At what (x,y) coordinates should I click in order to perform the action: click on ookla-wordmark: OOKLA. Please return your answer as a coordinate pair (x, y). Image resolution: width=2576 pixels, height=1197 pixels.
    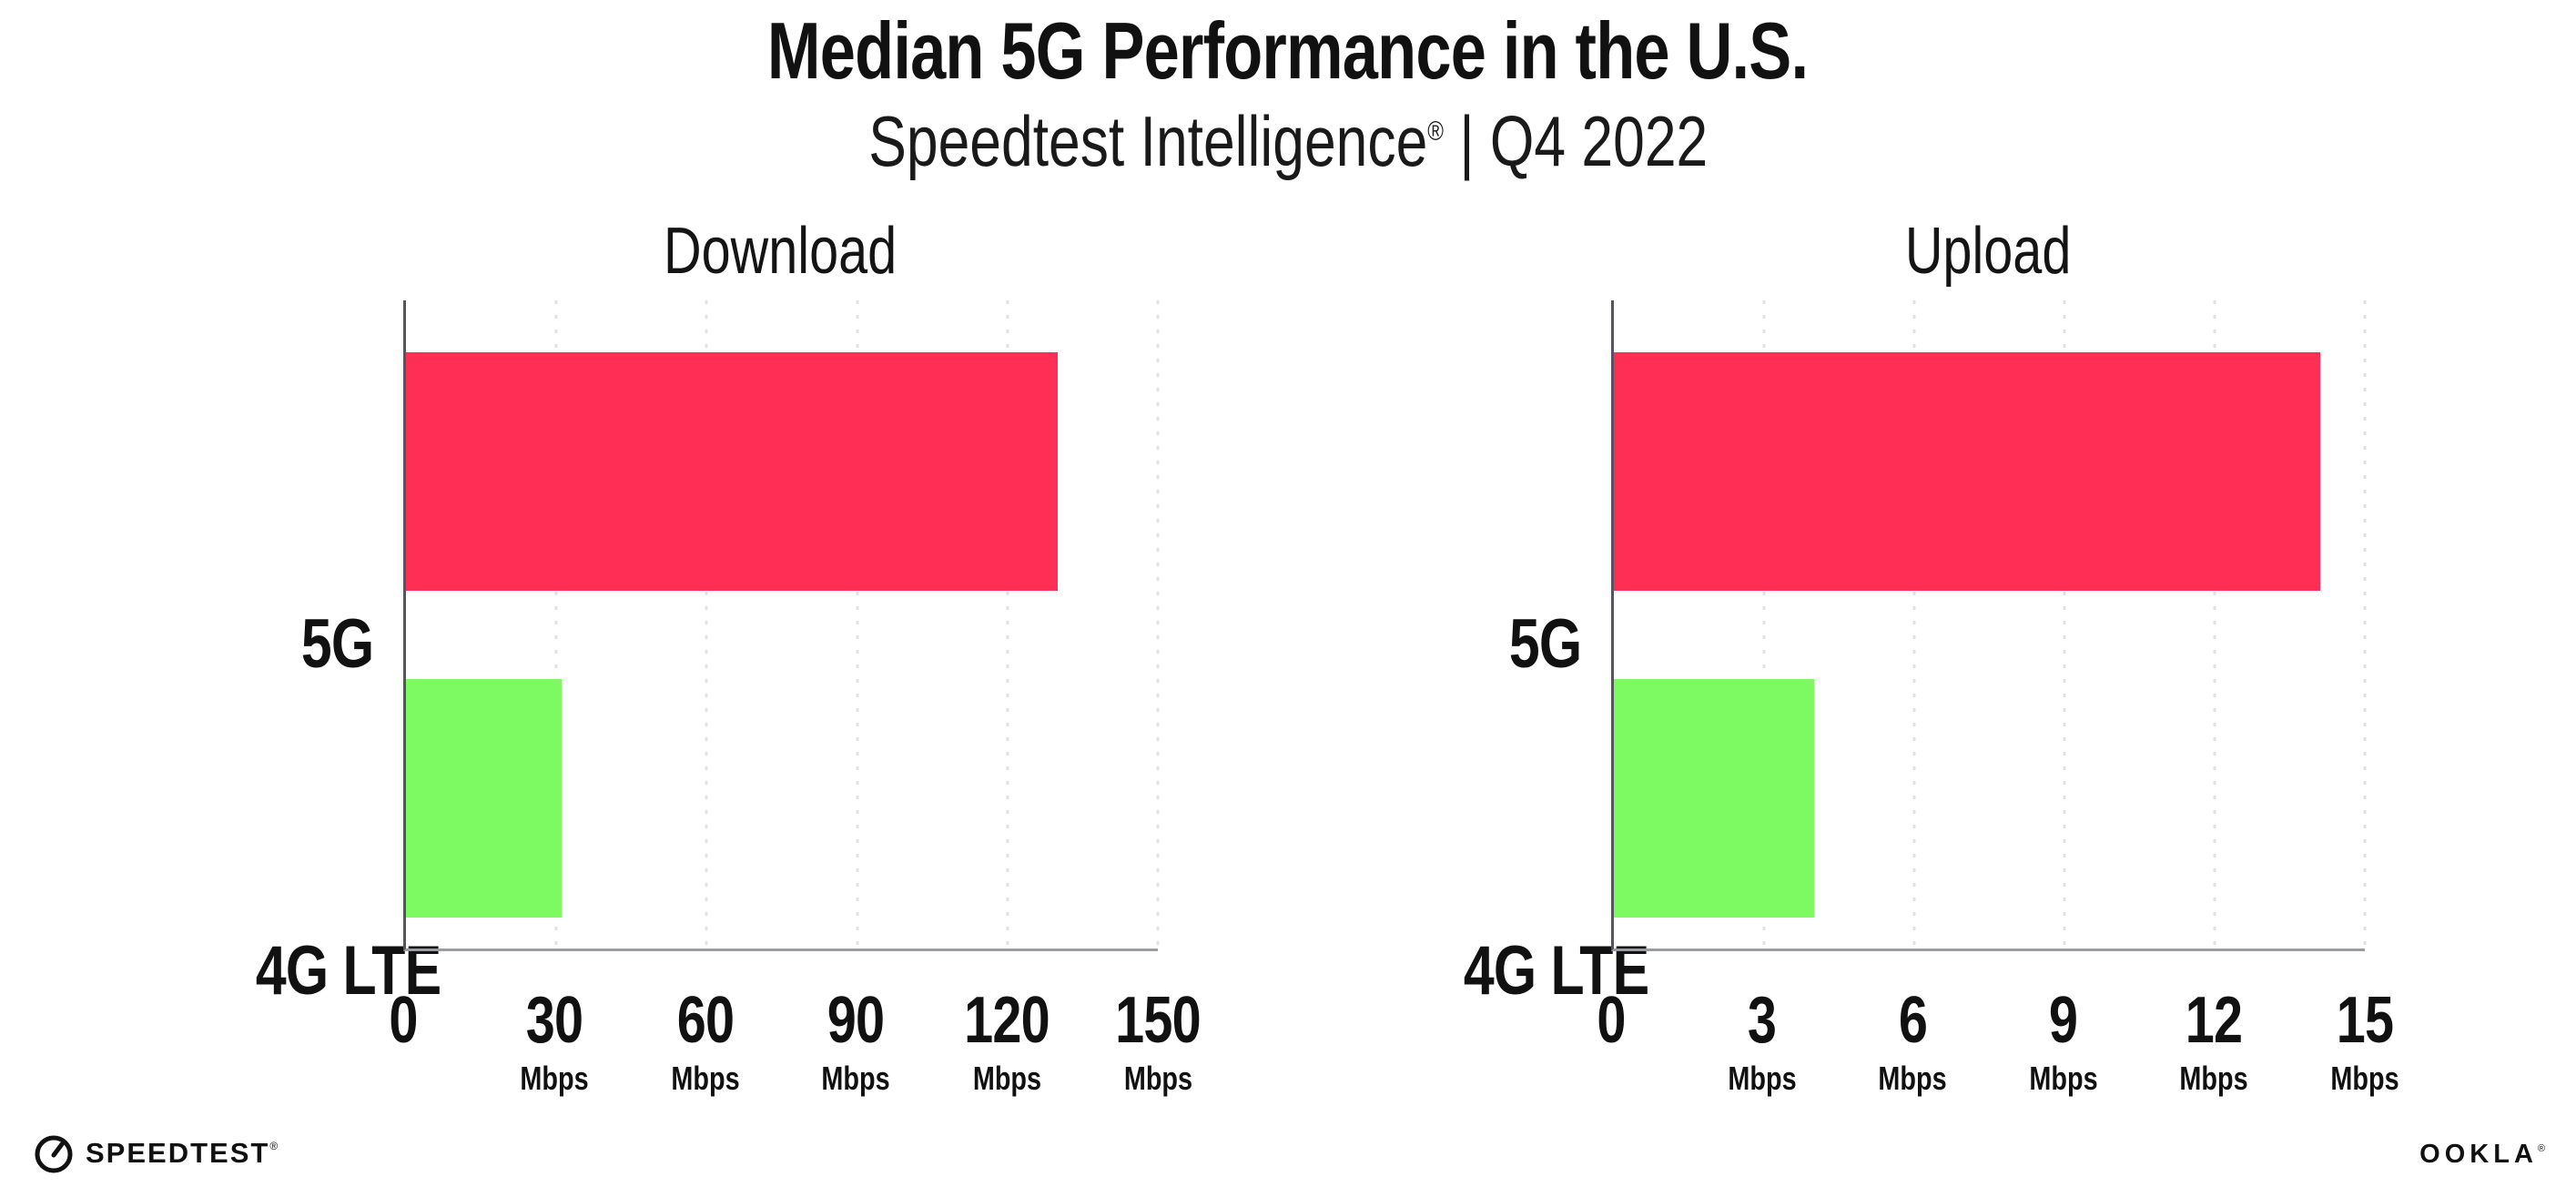
    Looking at the image, I should click on (2478, 1154).